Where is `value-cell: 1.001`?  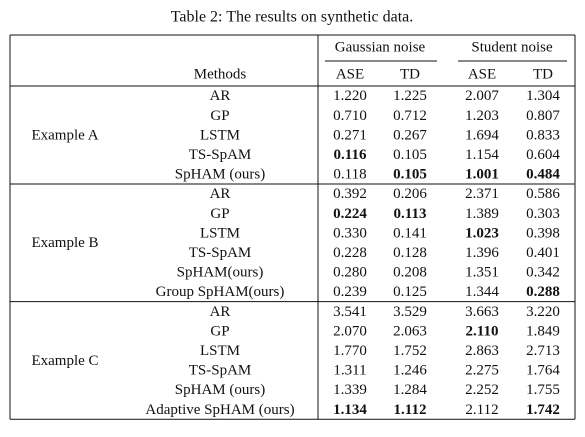
value-cell: 1.001 is located at coordinates (482, 175).